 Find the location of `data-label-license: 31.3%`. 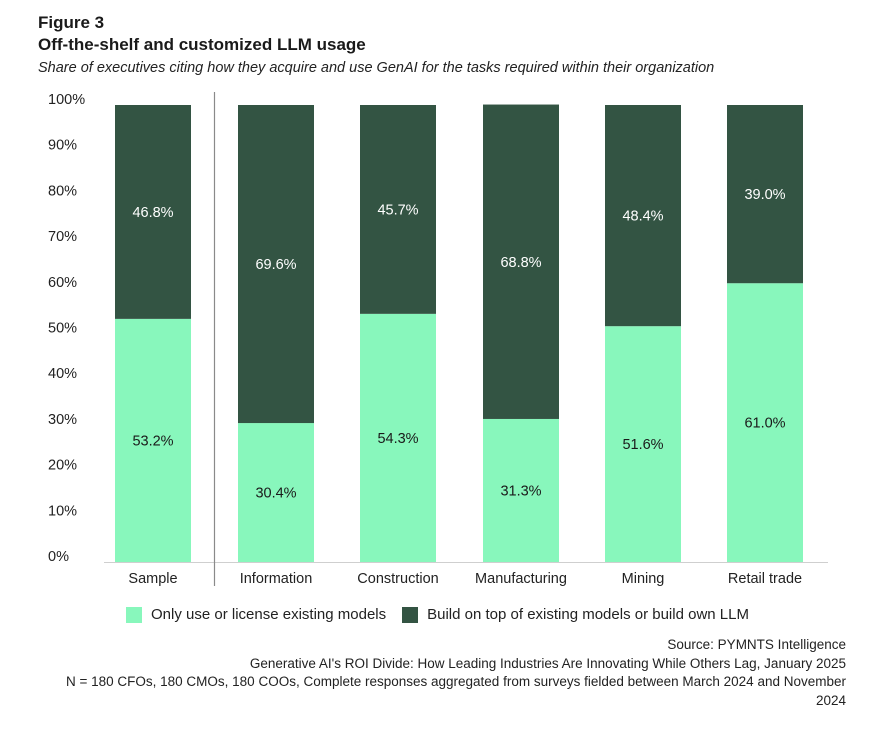

data-label-license: 31.3% is located at coordinates (520, 491).